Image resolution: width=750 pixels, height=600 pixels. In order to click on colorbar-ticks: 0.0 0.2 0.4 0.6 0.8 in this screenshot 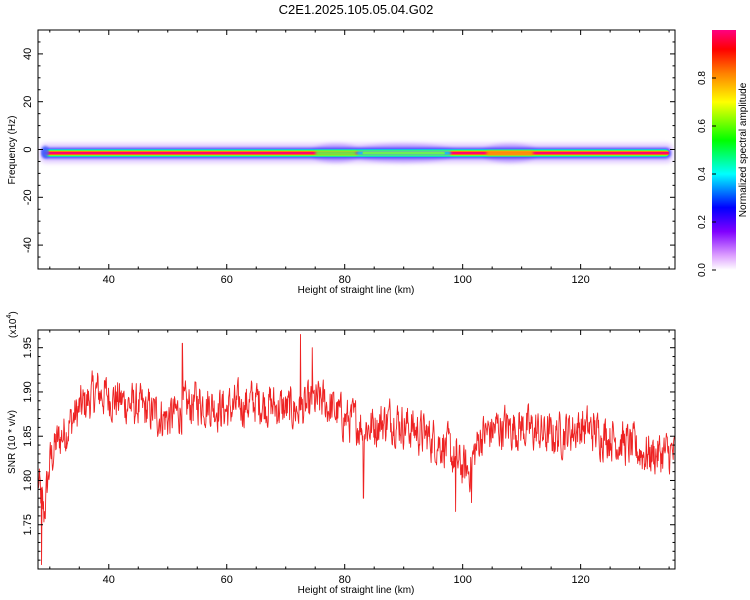, I will do `click(706, 174)`.